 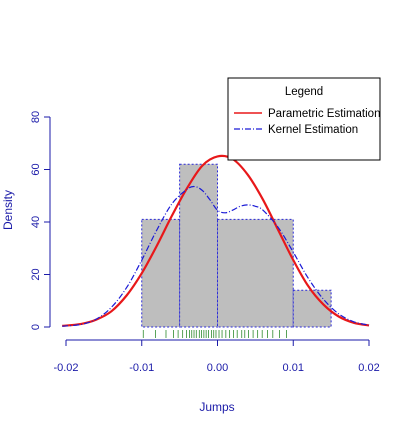 What do you see at coordinates (8, 210) in the screenshot?
I see `y-axis-title: Density` at bounding box center [8, 210].